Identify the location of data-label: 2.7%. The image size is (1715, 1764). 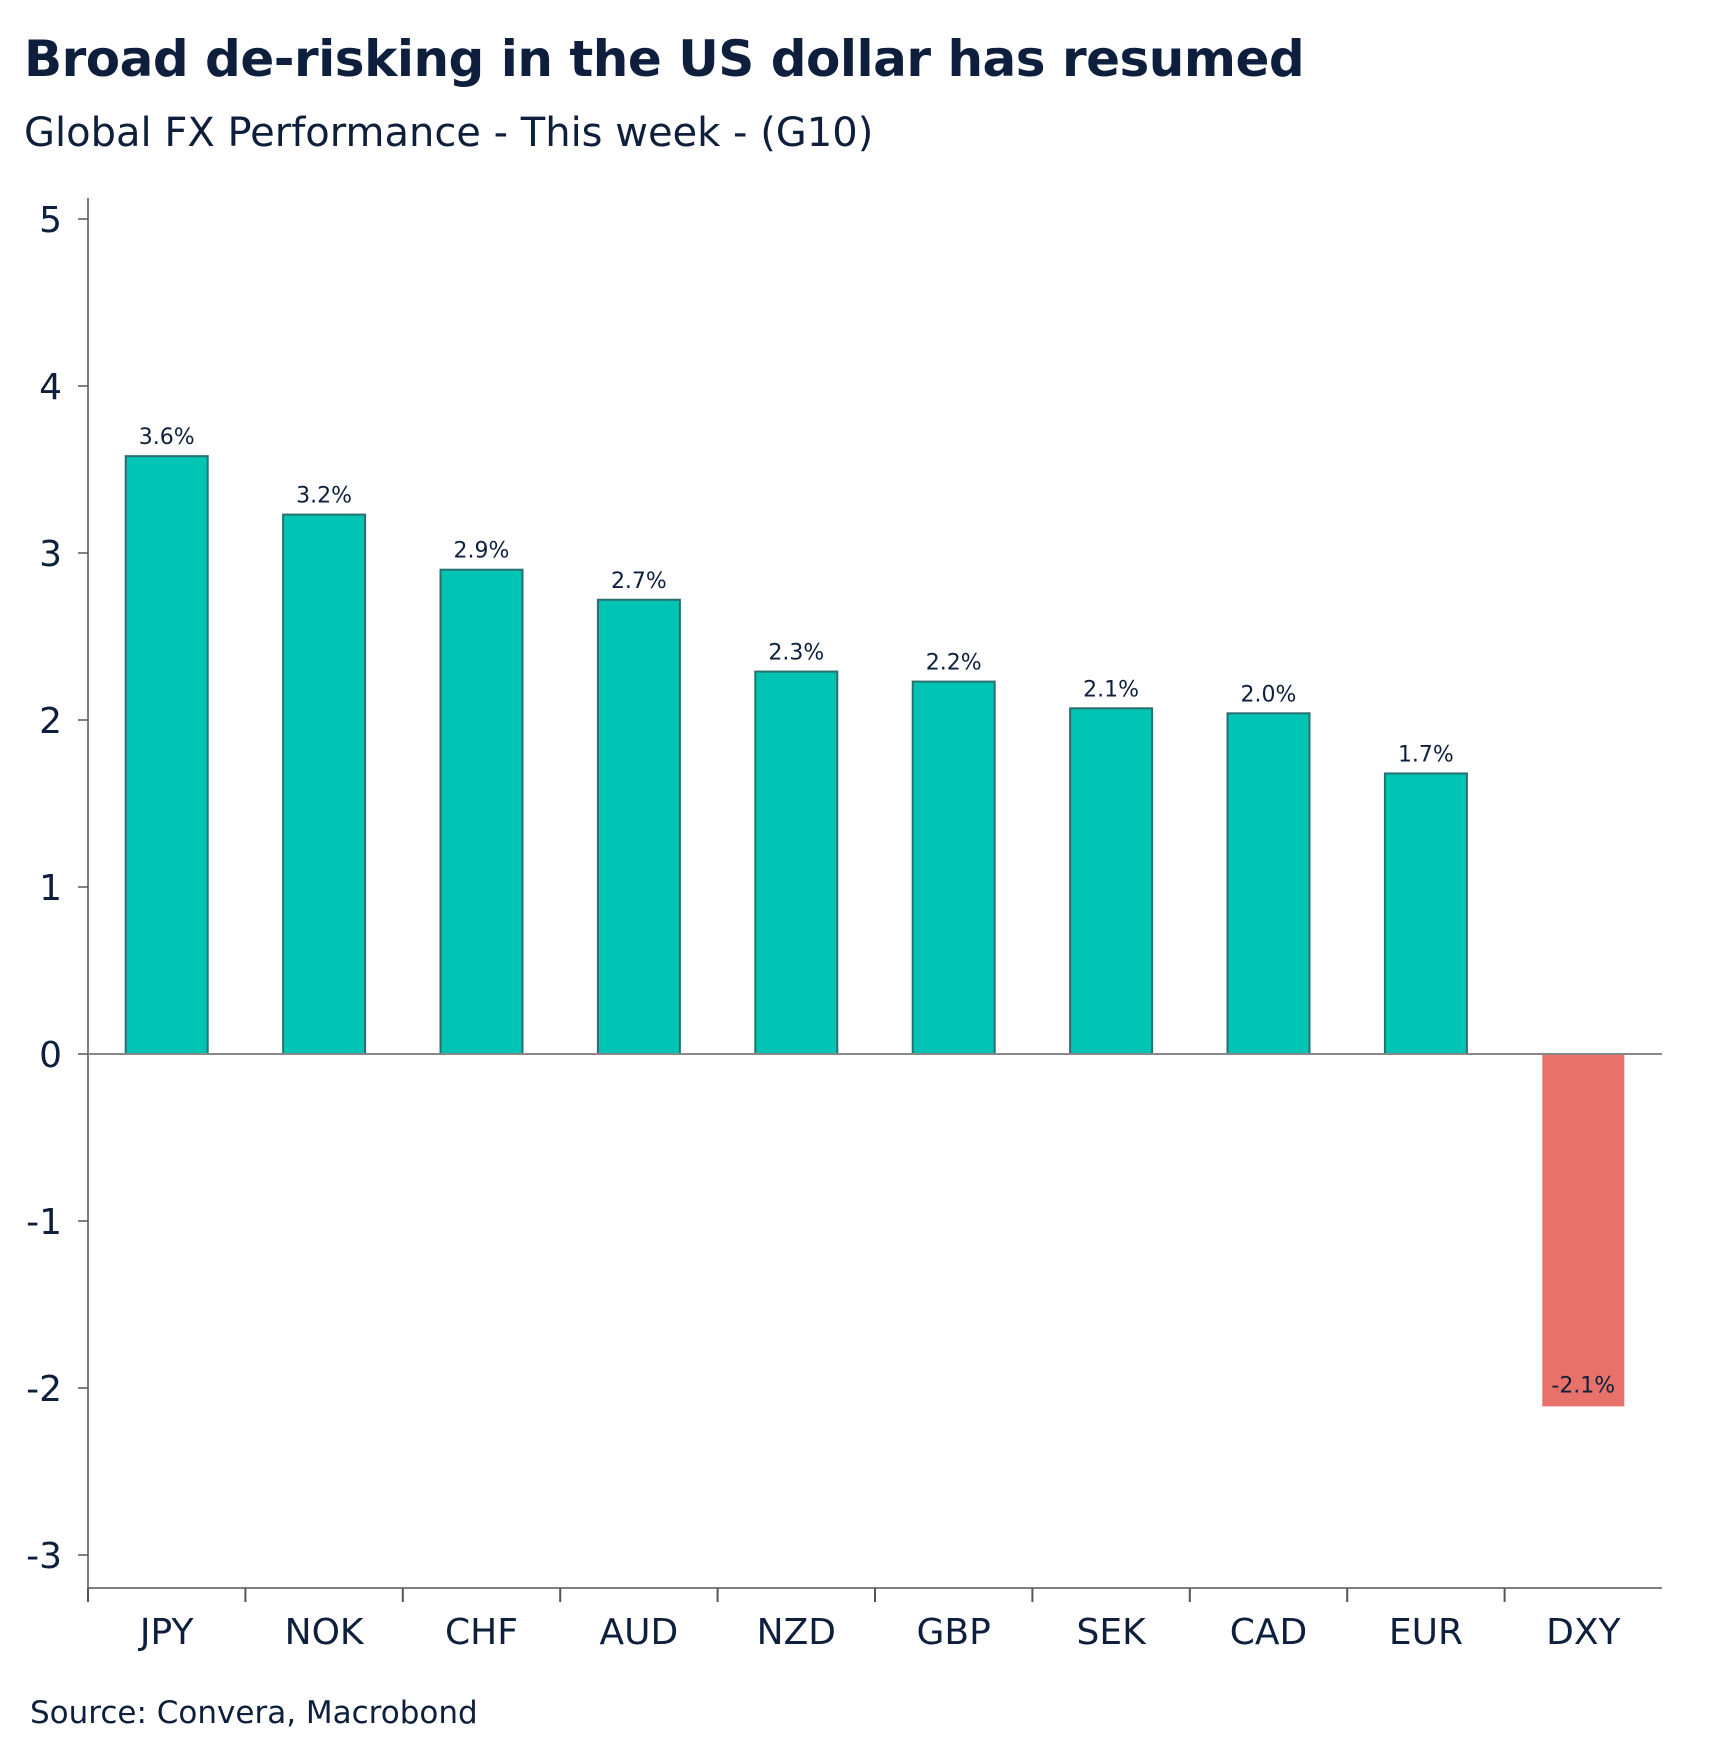
(639, 581).